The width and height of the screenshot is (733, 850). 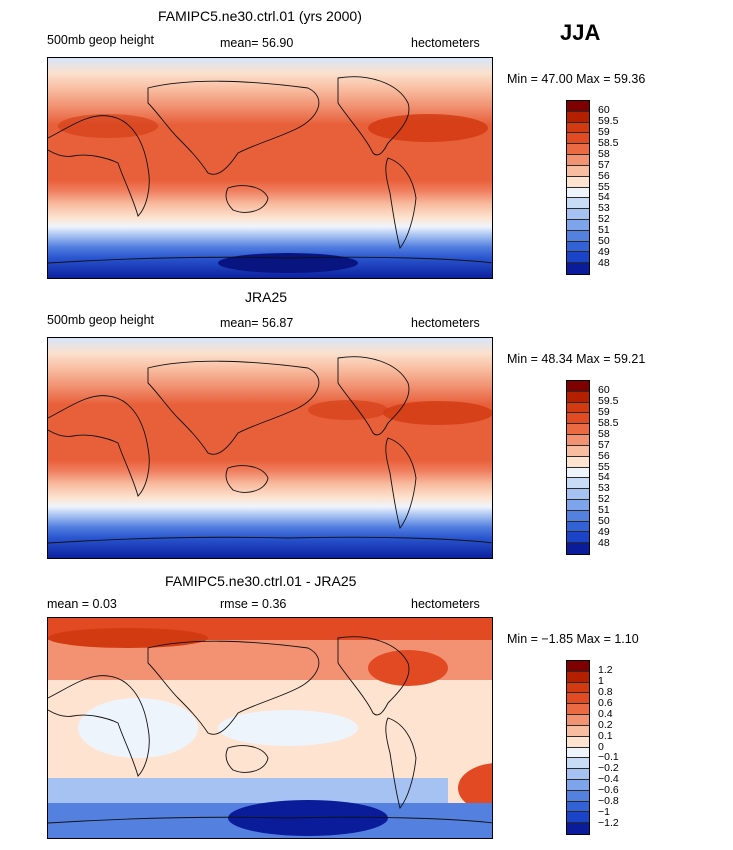 I want to click on panel1-high-asia, so click(x=108, y=126).